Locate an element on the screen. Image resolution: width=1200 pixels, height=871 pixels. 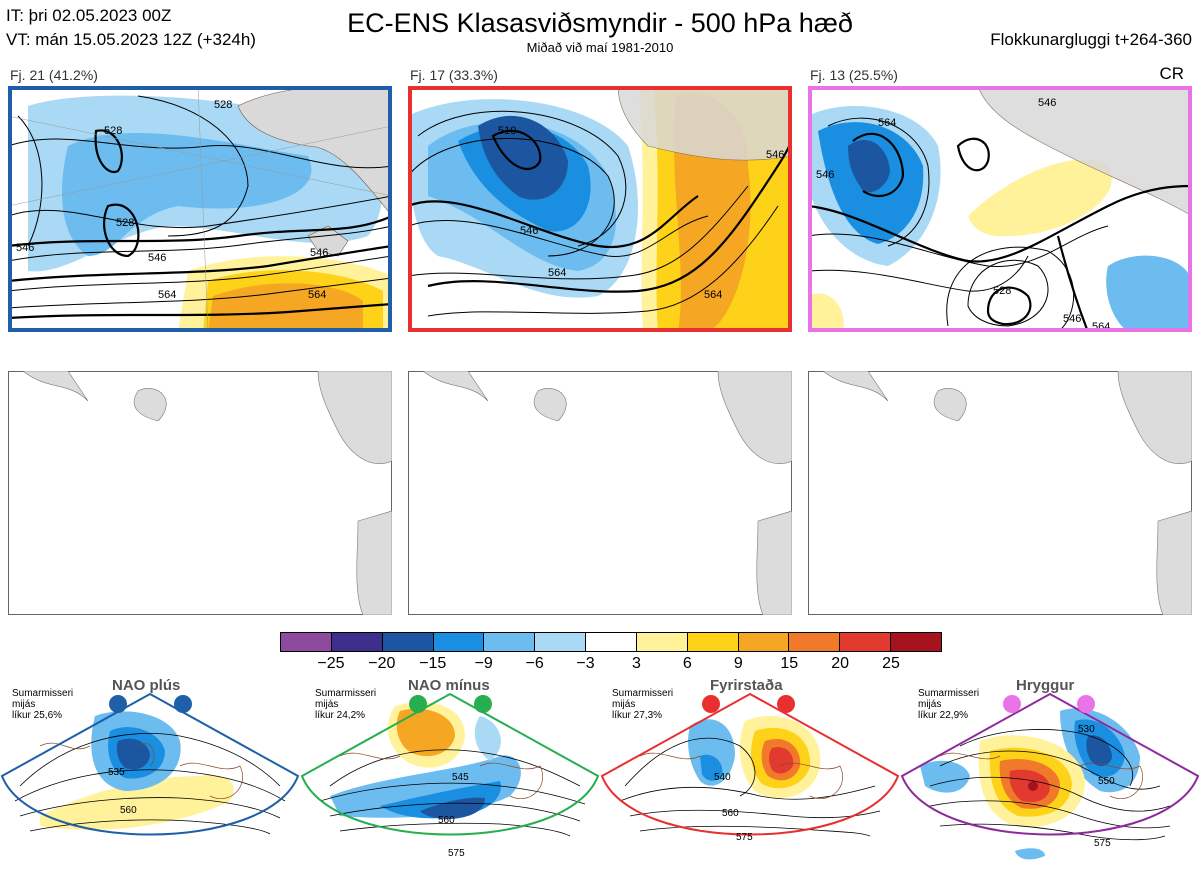
cluster-1-frame is located at coordinates (200, 209).